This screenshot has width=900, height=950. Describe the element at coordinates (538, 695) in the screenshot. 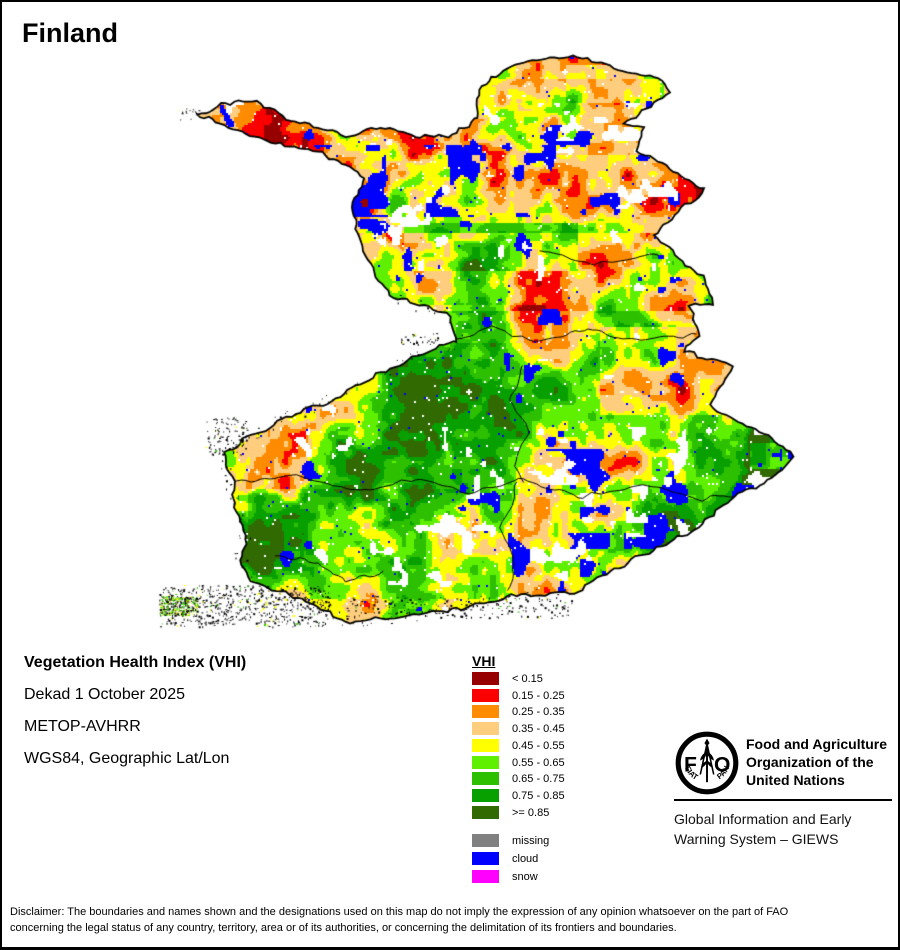

I see `legend-class-row-label: 0.15 - 0.25` at that location.